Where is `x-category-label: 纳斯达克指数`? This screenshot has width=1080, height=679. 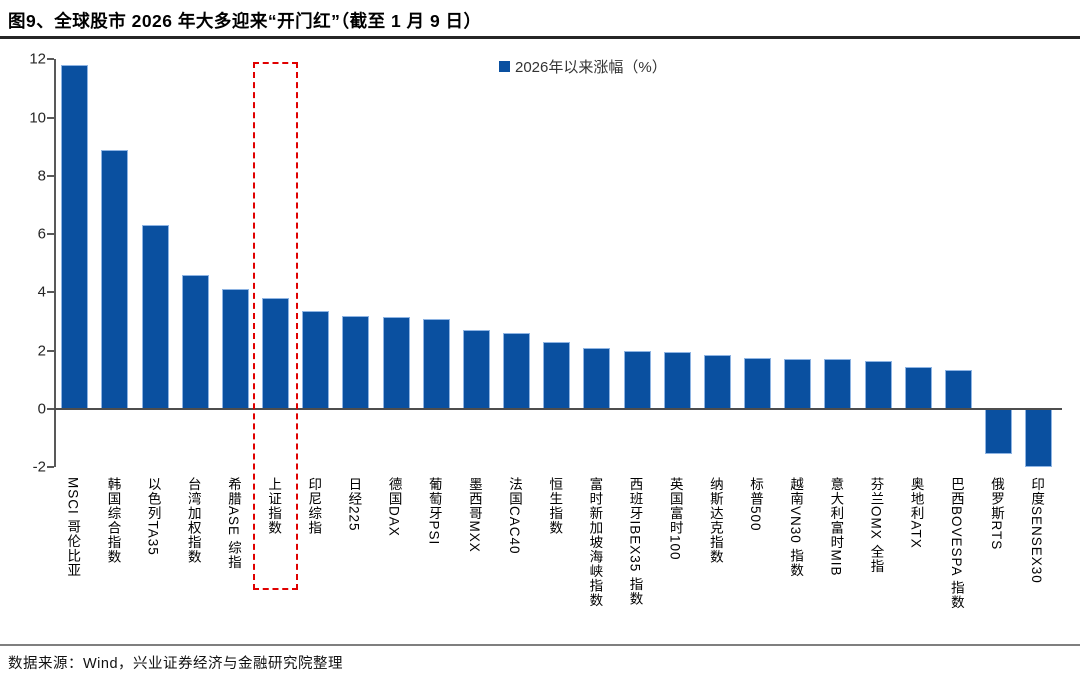 x-category-label: 纳斯达克指数 is located at coordinates (715, 520).